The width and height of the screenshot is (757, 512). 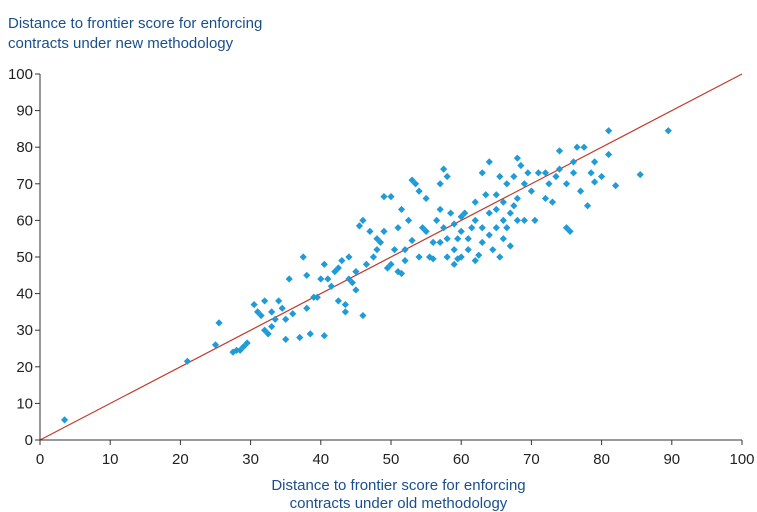 What do you see at coordinates (250, 459) in the screenshot?
I see `x-tick-label: 30` at bounding box center [250, 459].